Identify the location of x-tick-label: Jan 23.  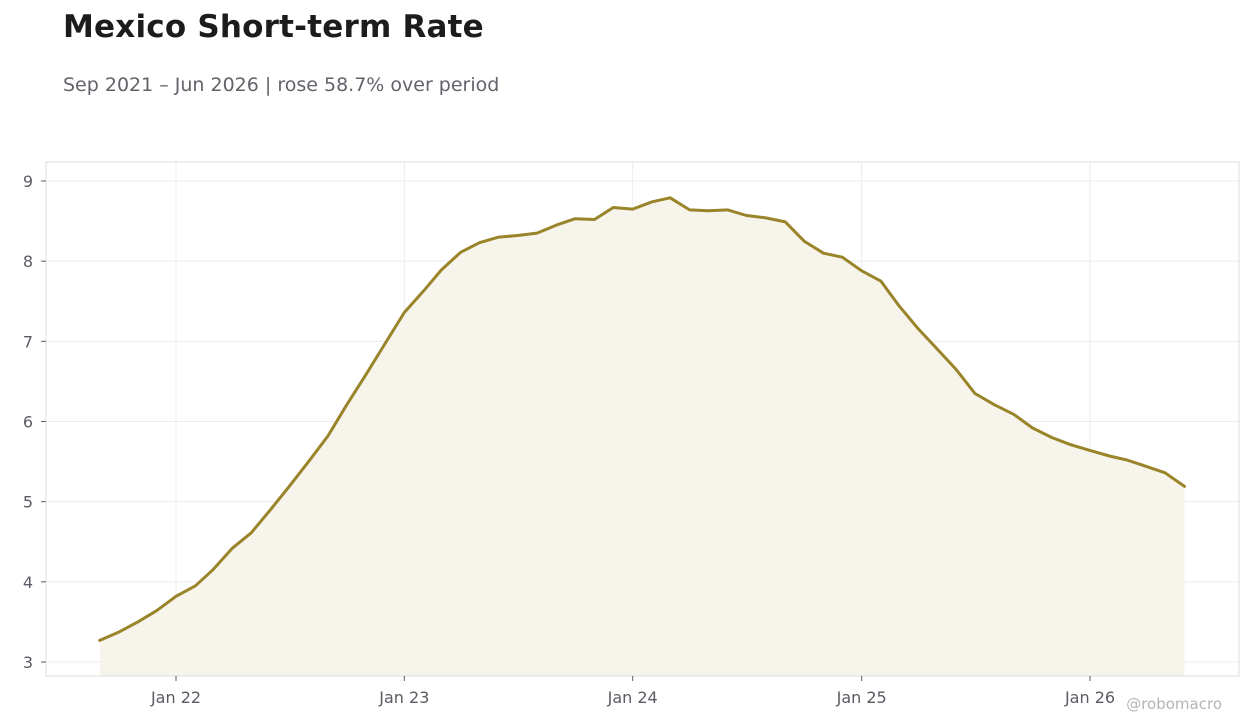
(403, 697).